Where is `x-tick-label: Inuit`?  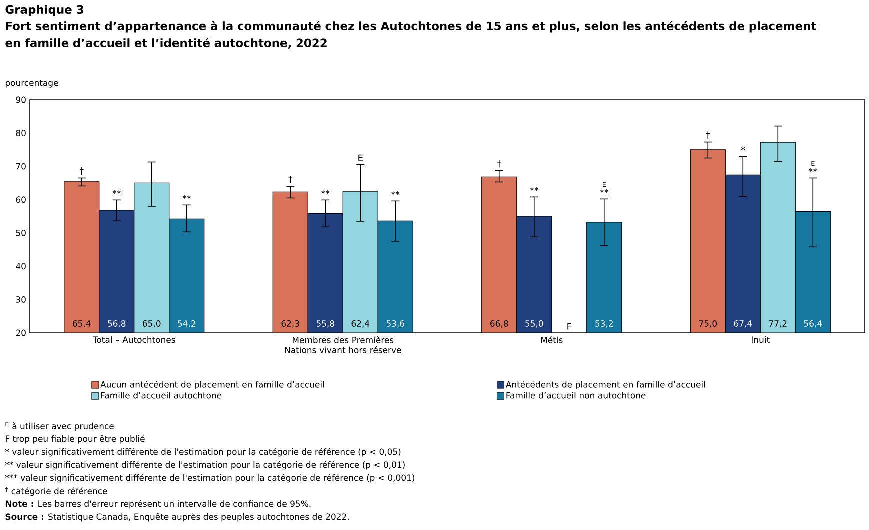
x-tick-label: Inuit is located at coordinates (761, 340).